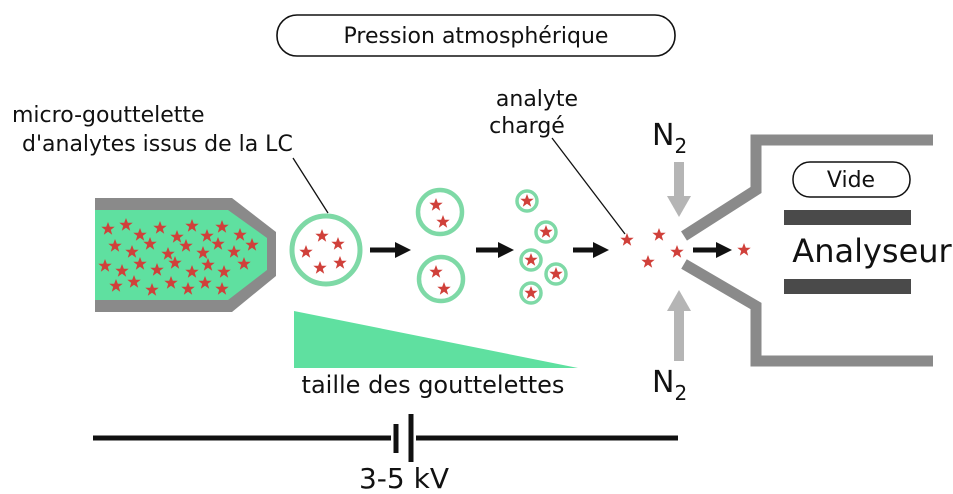 This screenshot has height=494, width=953. Describe the element at coordinates (385, 438) in the screenshot. I see `voltage-circuit` at that location.